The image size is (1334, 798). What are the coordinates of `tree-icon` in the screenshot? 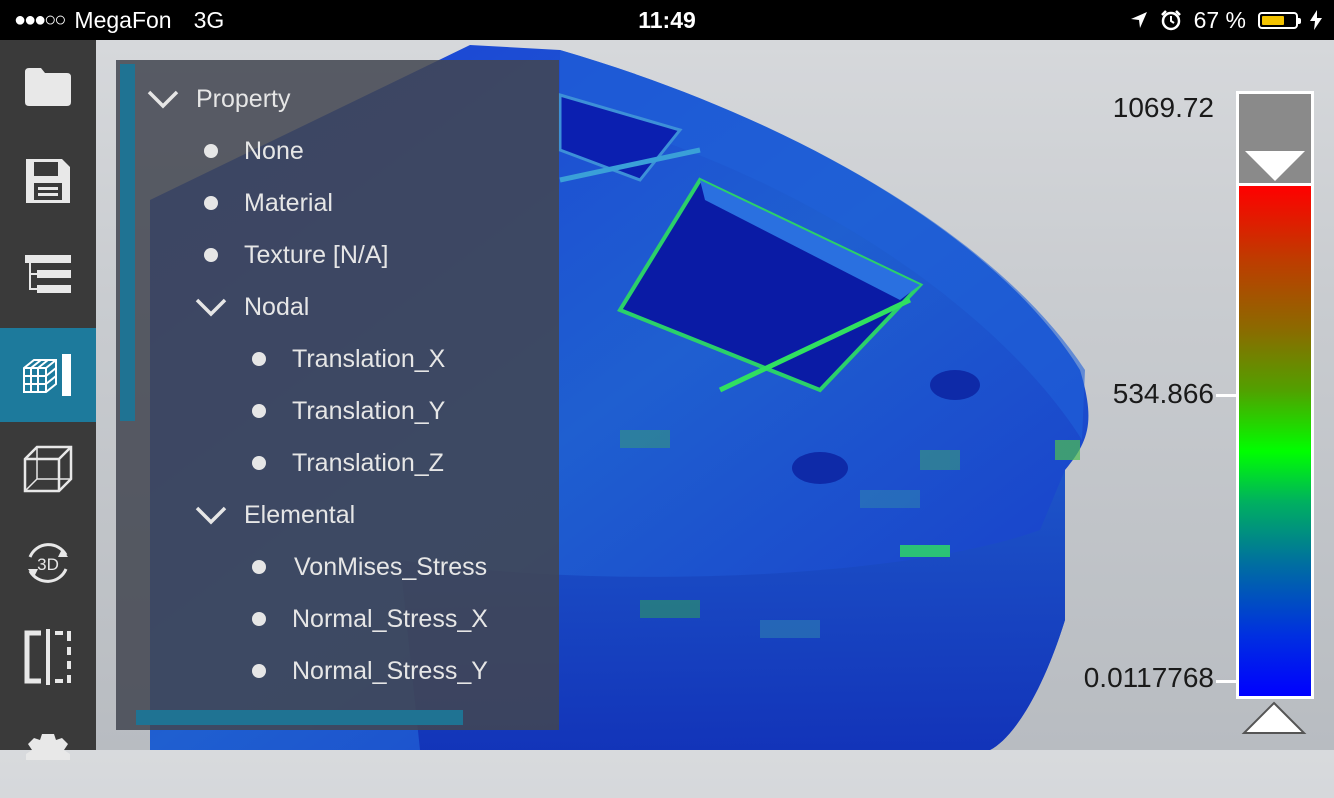 It's located at (48, 274).